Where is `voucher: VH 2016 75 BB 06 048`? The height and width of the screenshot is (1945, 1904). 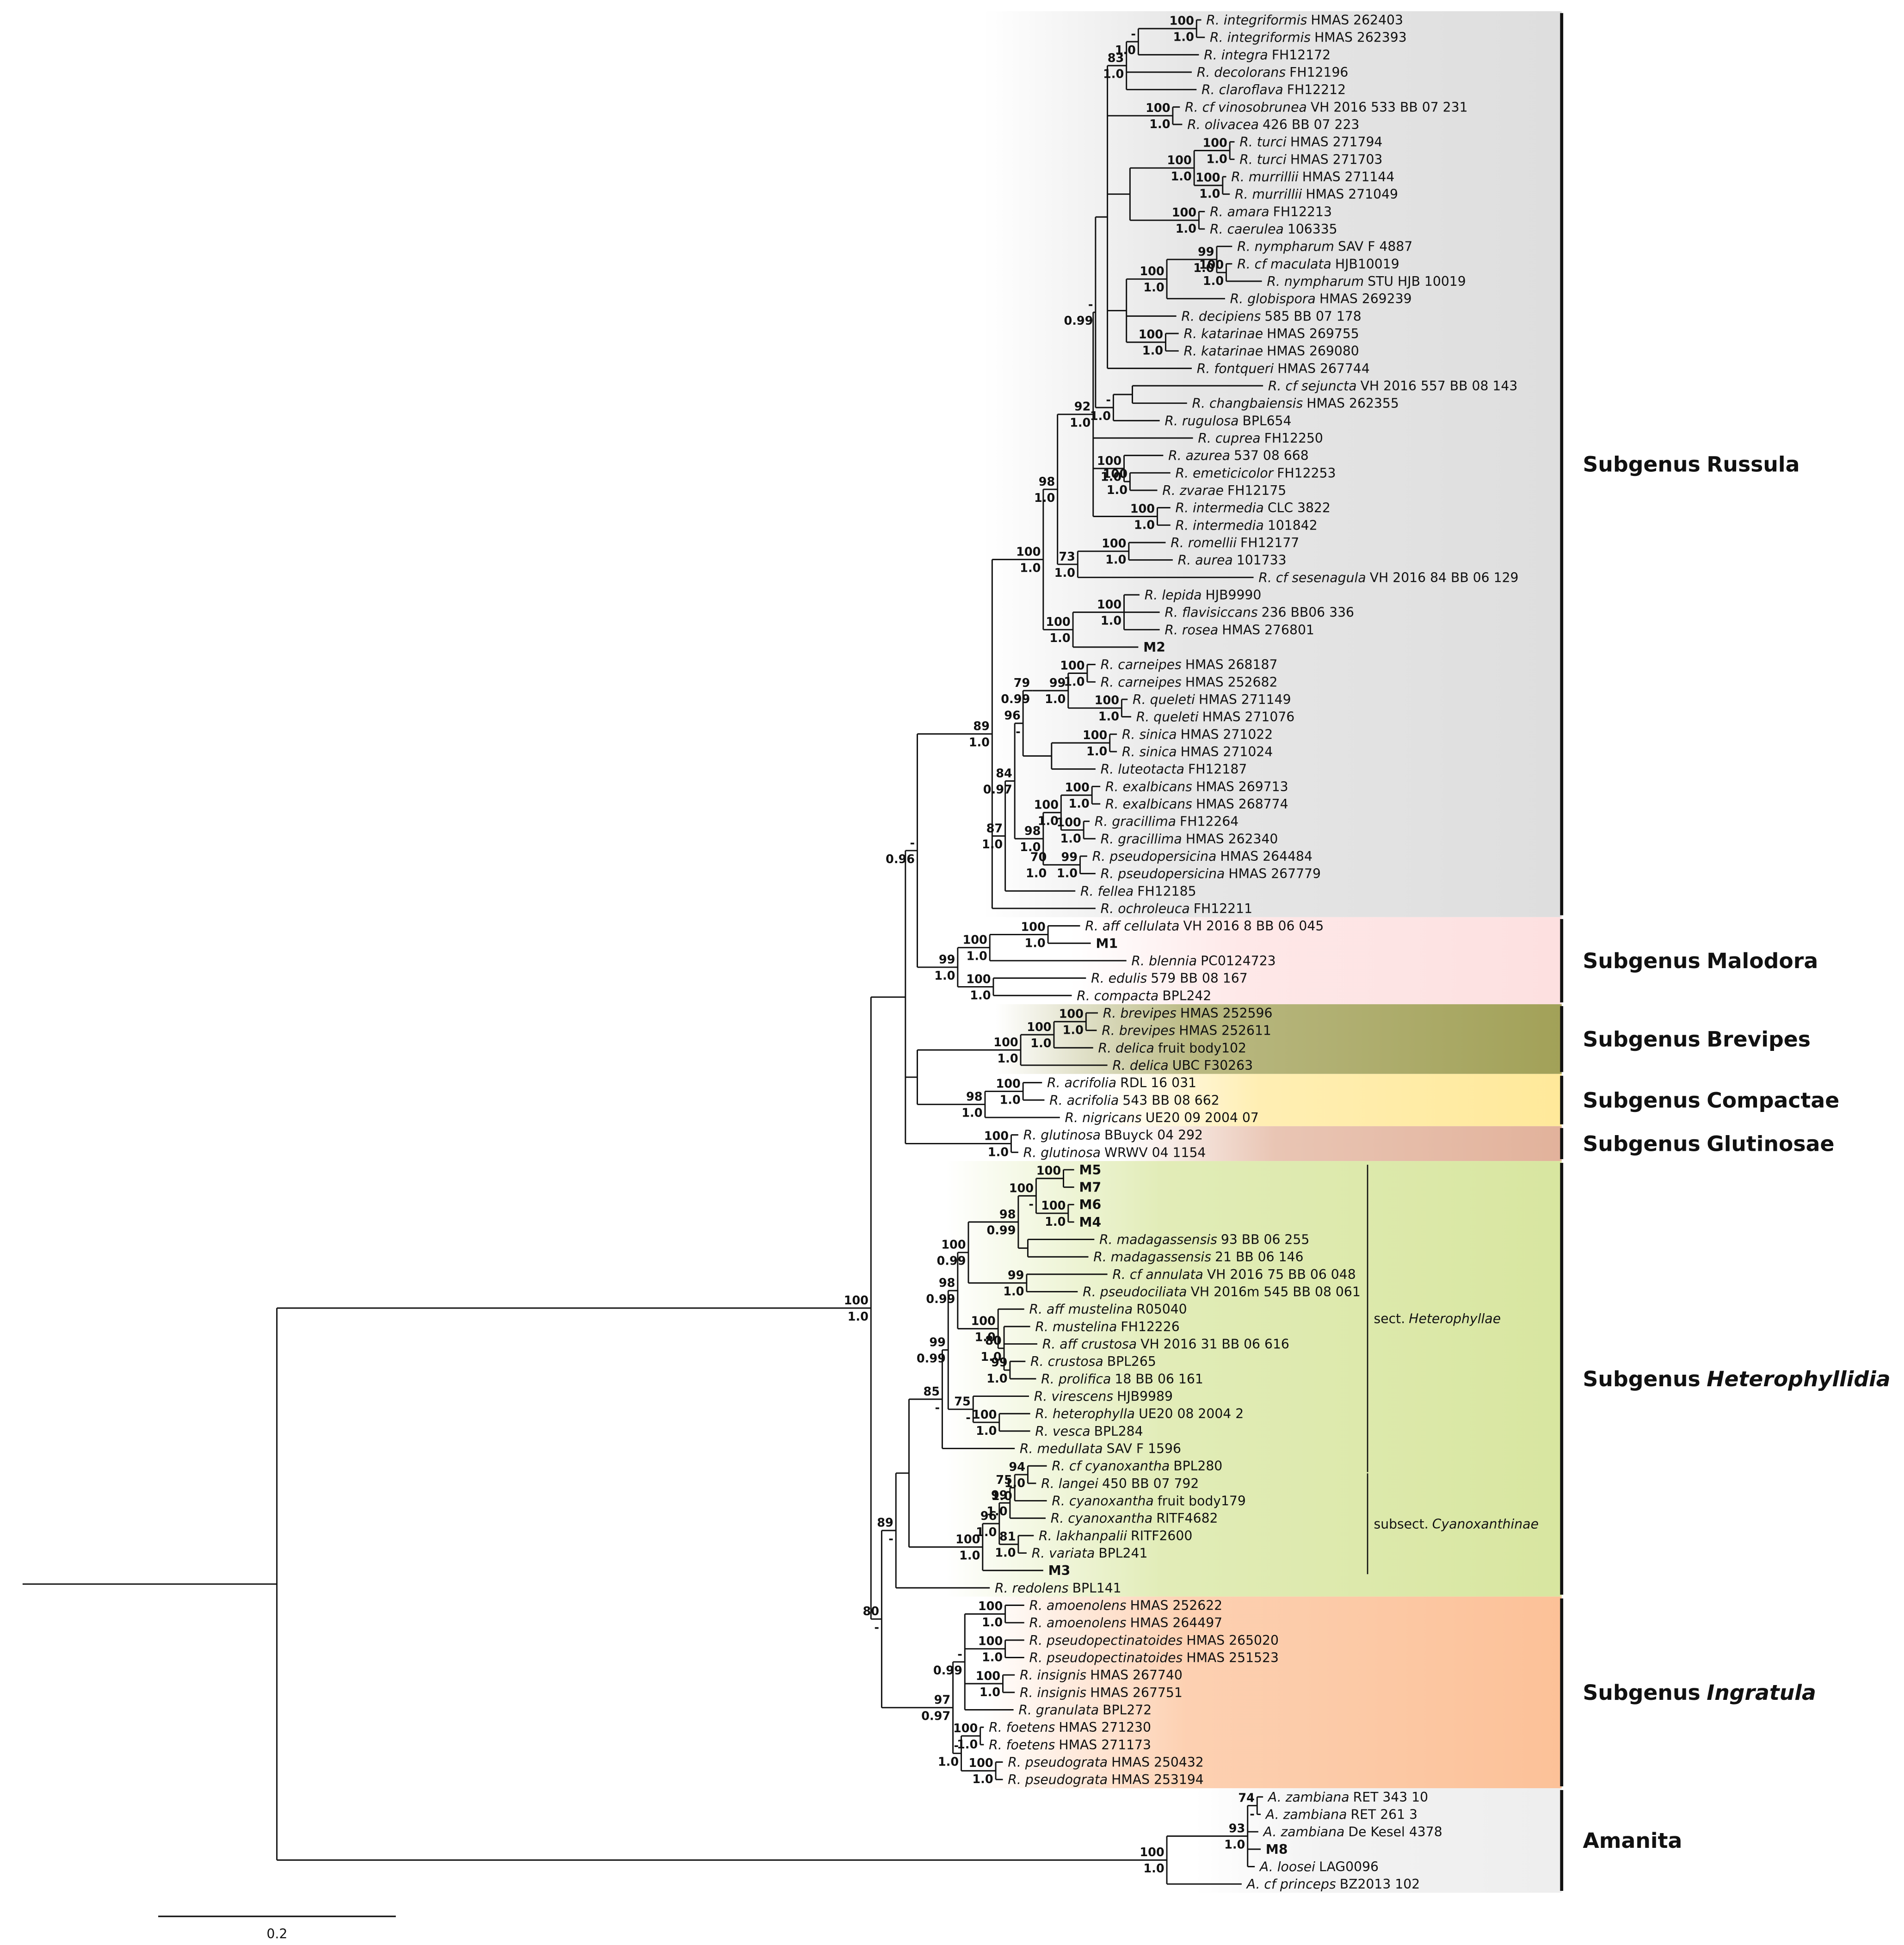
voucher: VH 2016 75 BB 06 048 is located at coordinates (1281, 1274).